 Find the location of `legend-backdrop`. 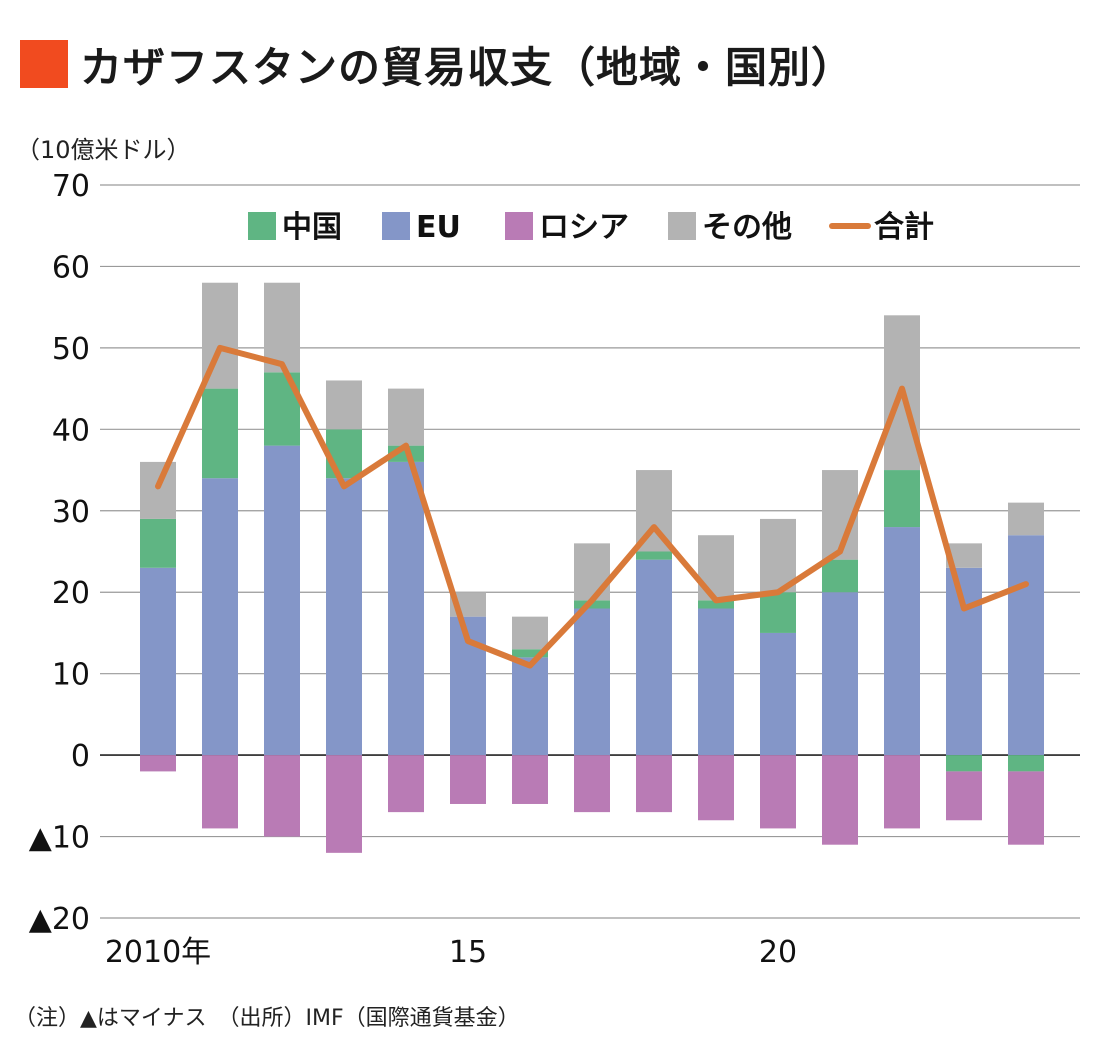

legend-backdrop is located at coordinates (590, 226).